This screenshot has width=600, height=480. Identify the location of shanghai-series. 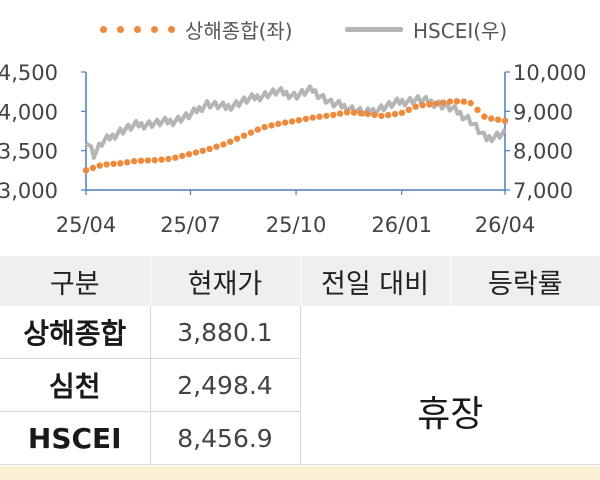
(295, 136).